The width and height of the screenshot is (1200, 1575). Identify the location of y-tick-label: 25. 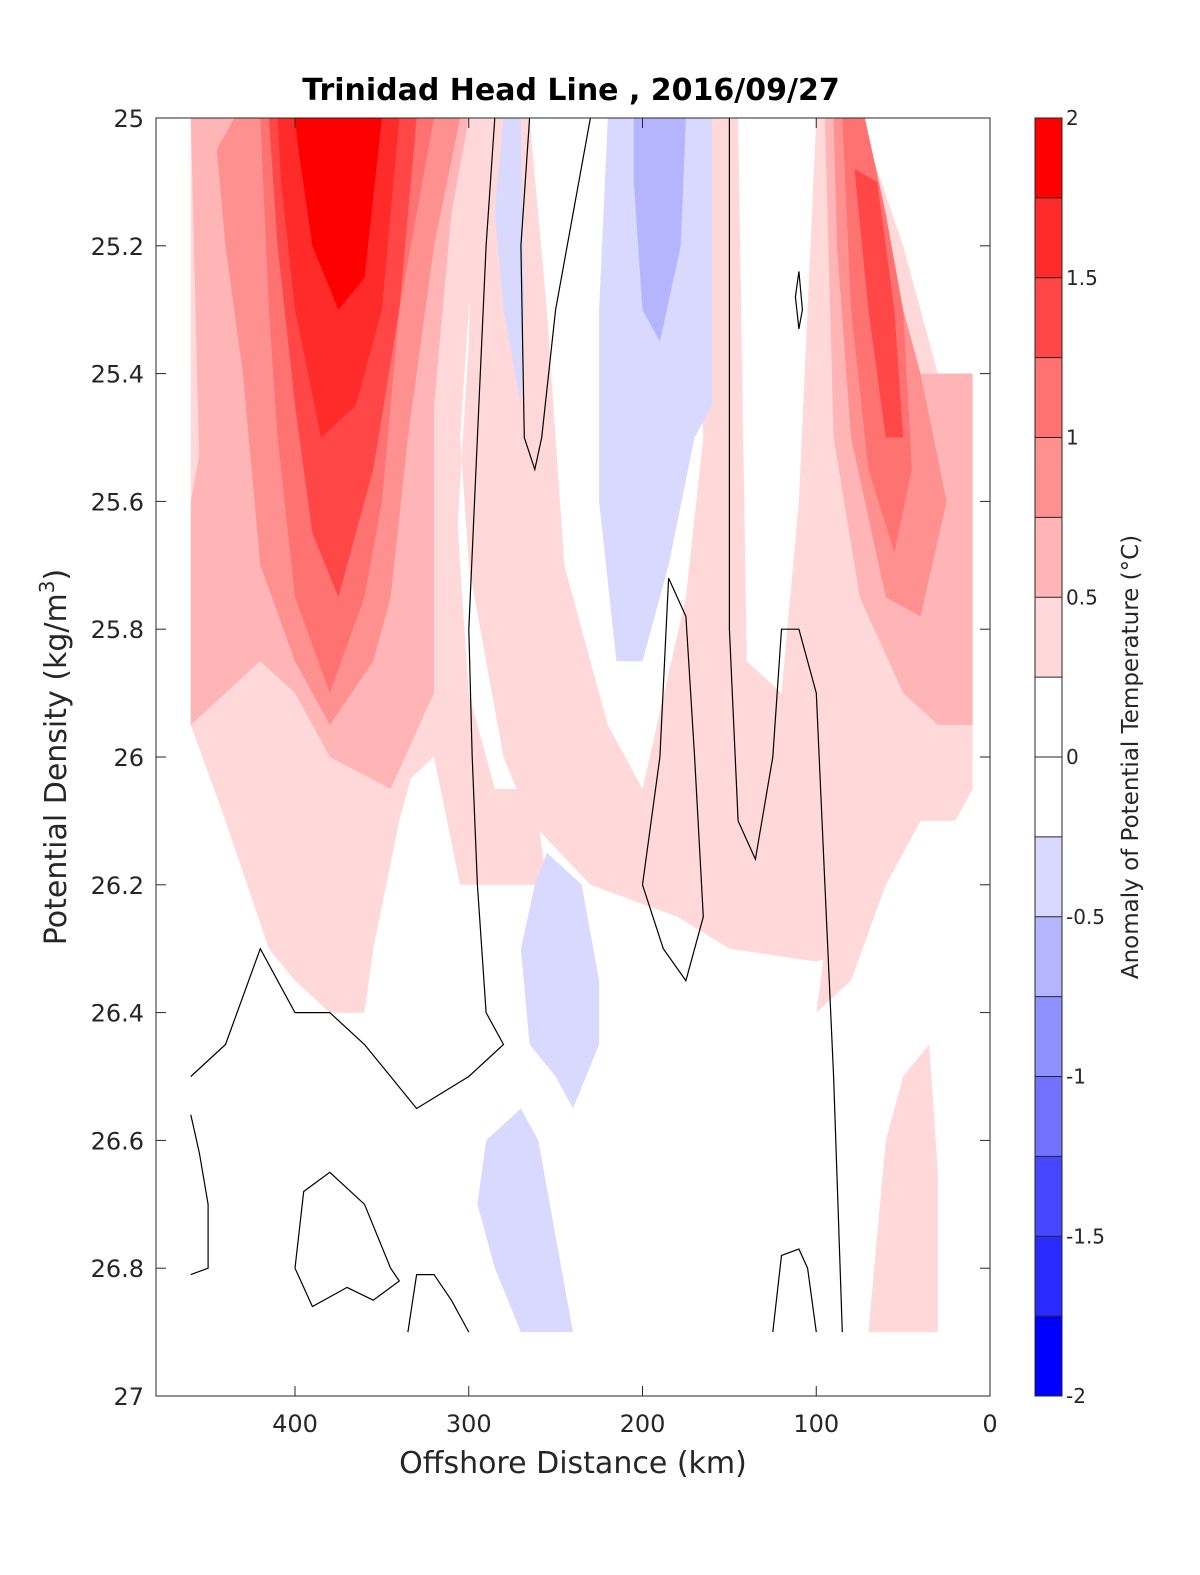
(128, 119).